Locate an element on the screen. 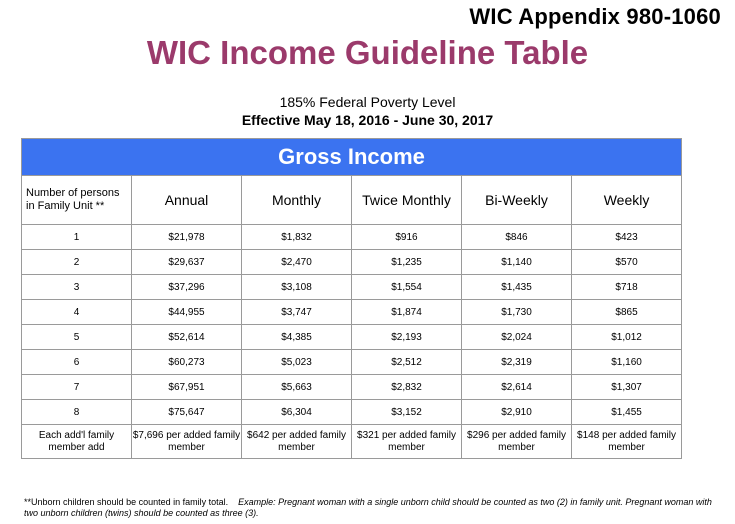 The image size is (735, 524). table-cell: $3,747 is located at coordinates (296, 312).